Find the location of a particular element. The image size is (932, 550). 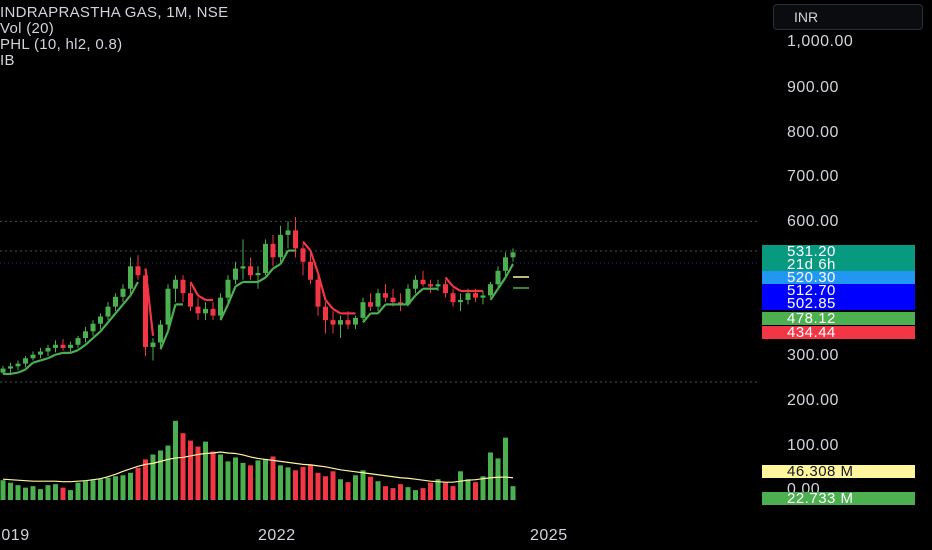

price-tick: 700.00 is located at coordinates (813, 176).